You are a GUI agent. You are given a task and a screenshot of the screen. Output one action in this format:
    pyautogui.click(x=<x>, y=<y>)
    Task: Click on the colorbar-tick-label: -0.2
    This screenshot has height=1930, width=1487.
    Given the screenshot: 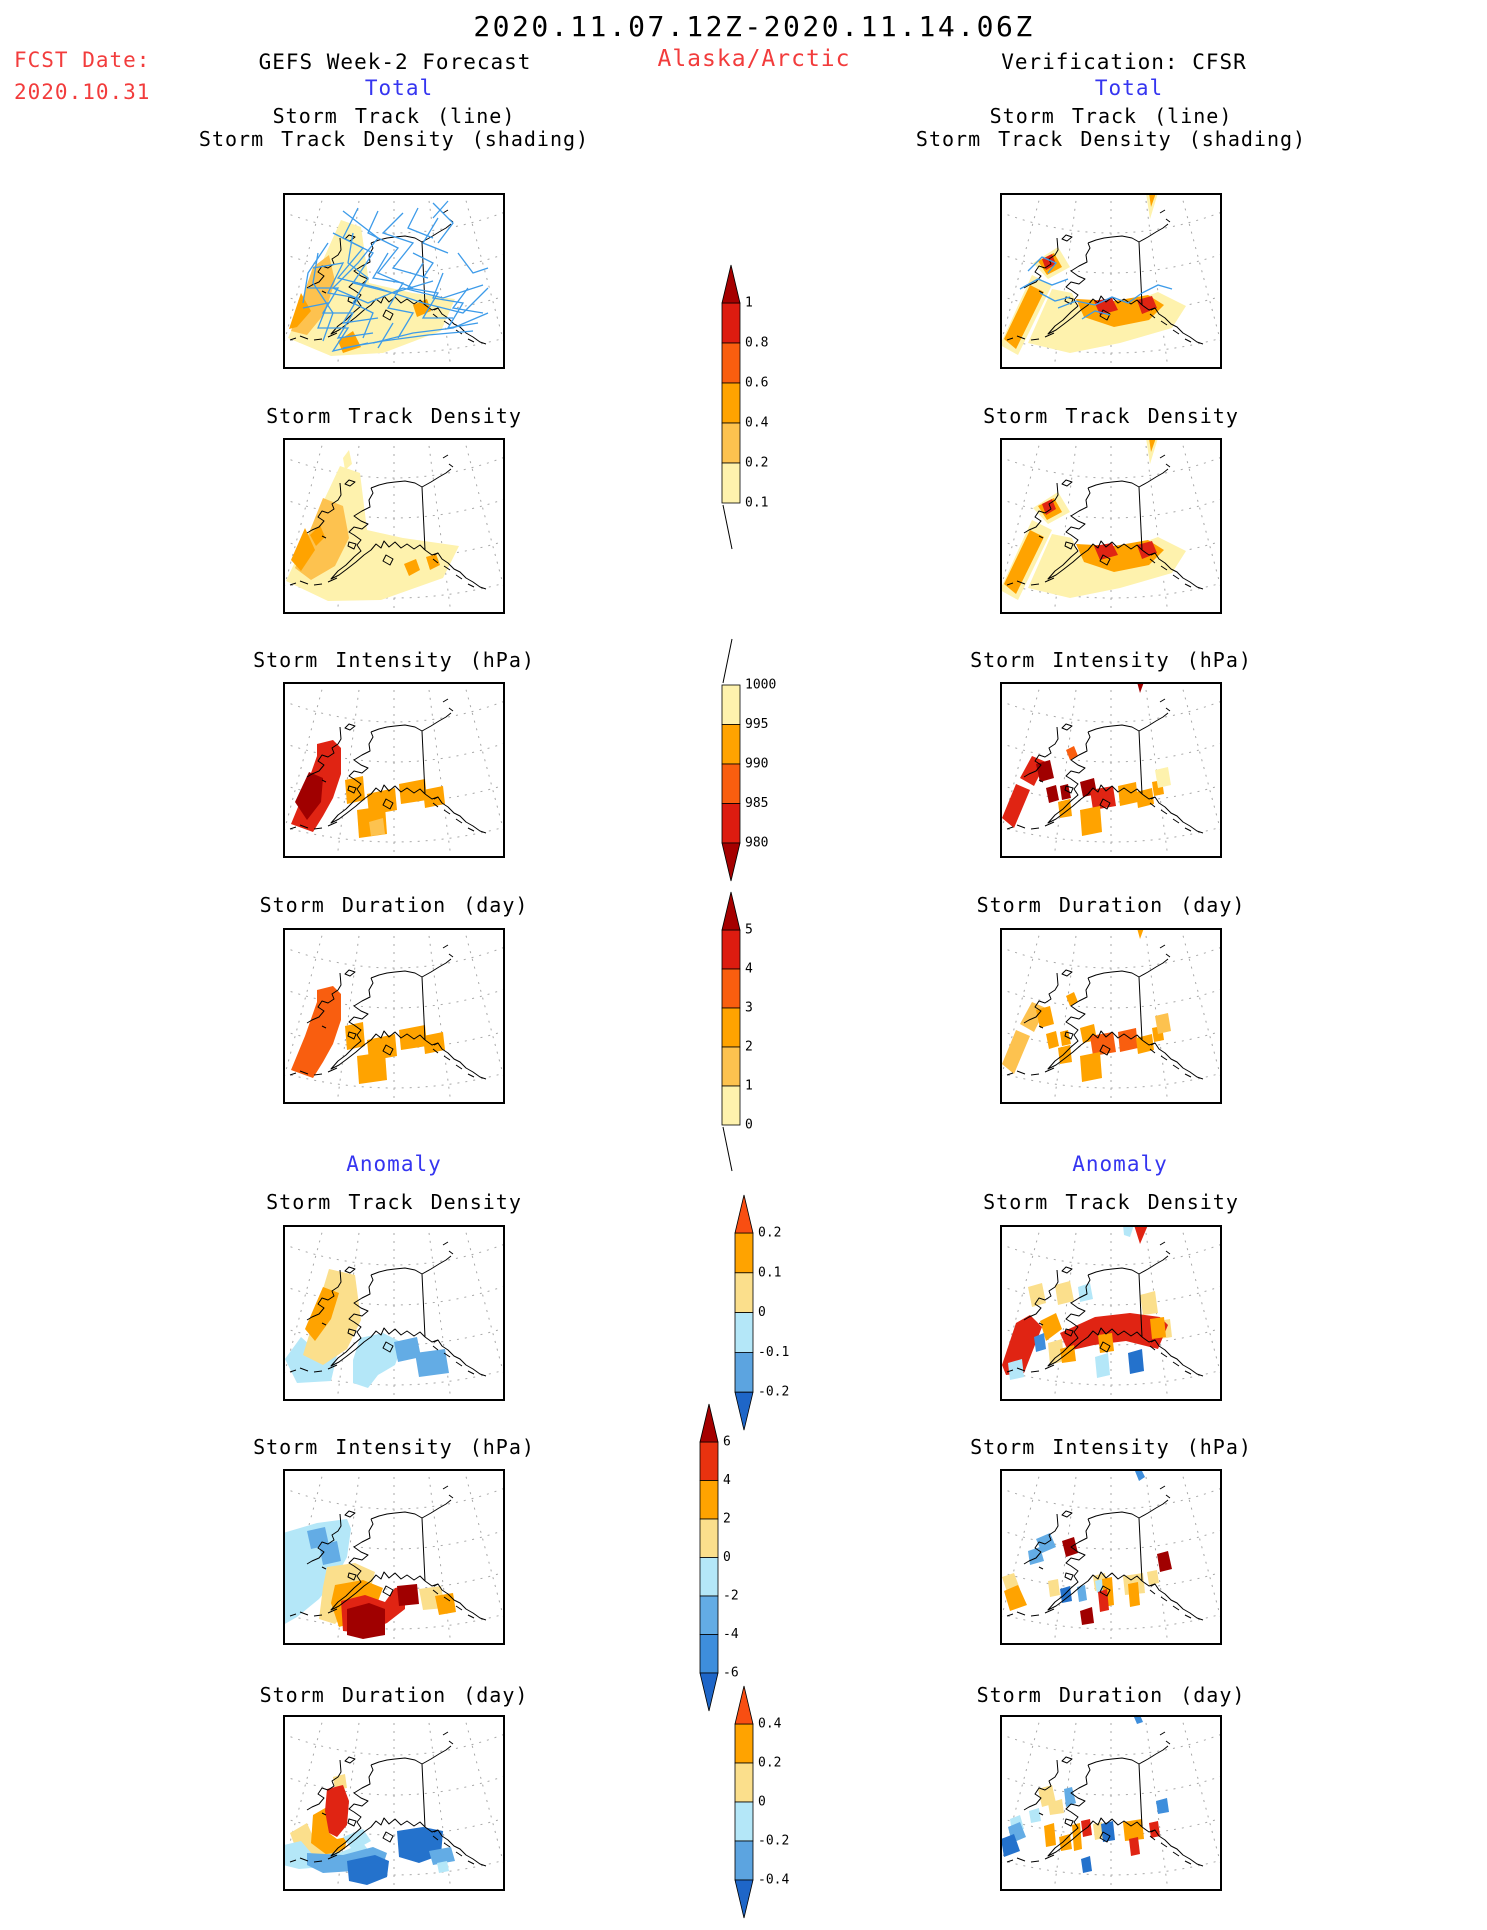 What is the action you would take?
    pyautogui.click(x=773, y=1841)
    